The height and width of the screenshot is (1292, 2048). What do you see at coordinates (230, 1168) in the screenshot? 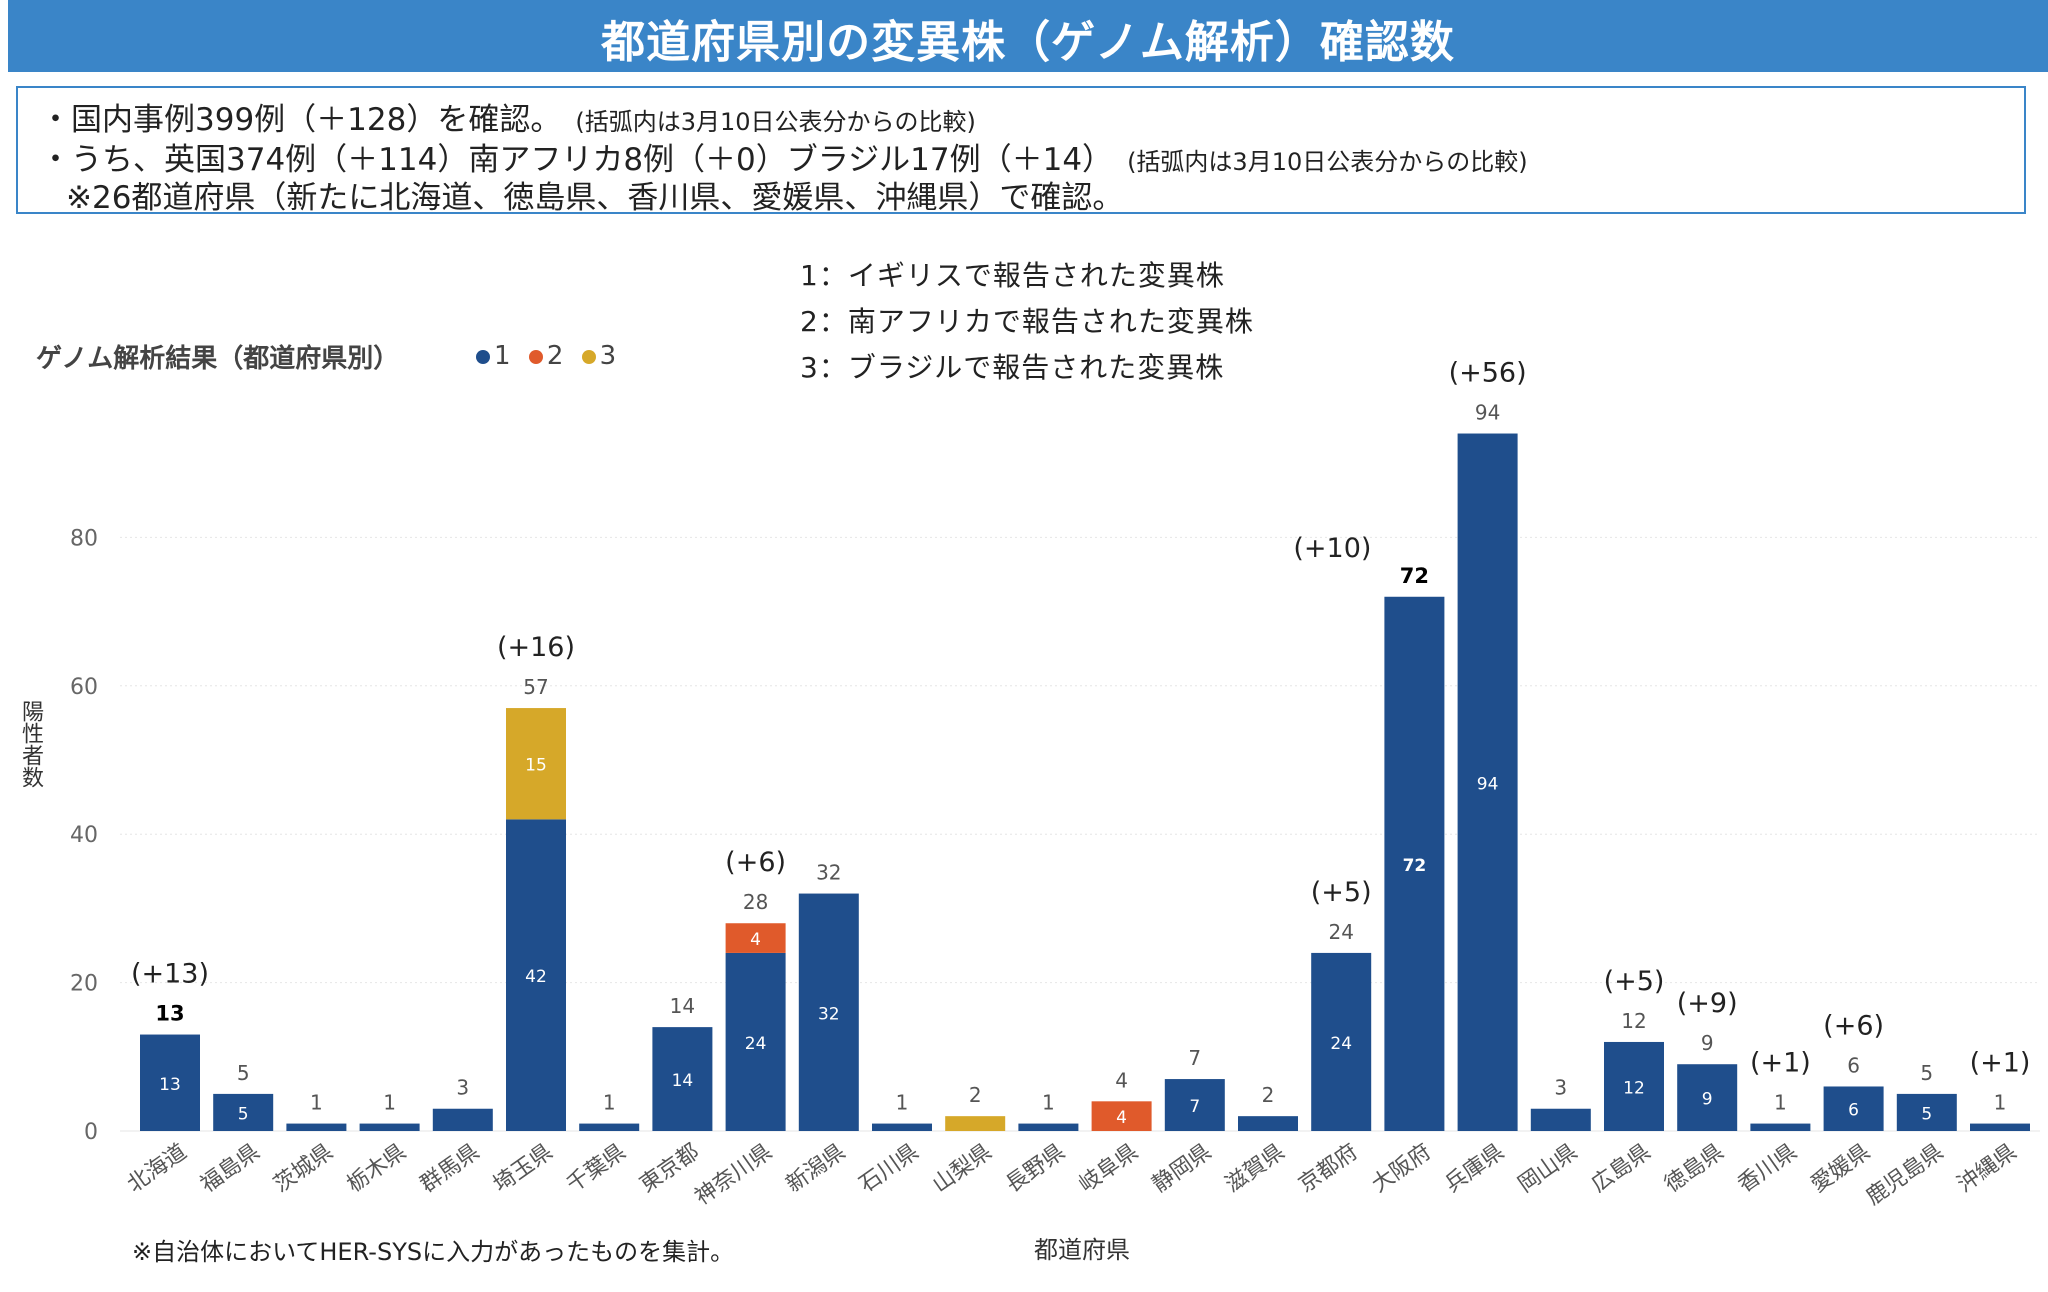
I see `x-tick-label: 福島県` at bounding box center [230, 1168].